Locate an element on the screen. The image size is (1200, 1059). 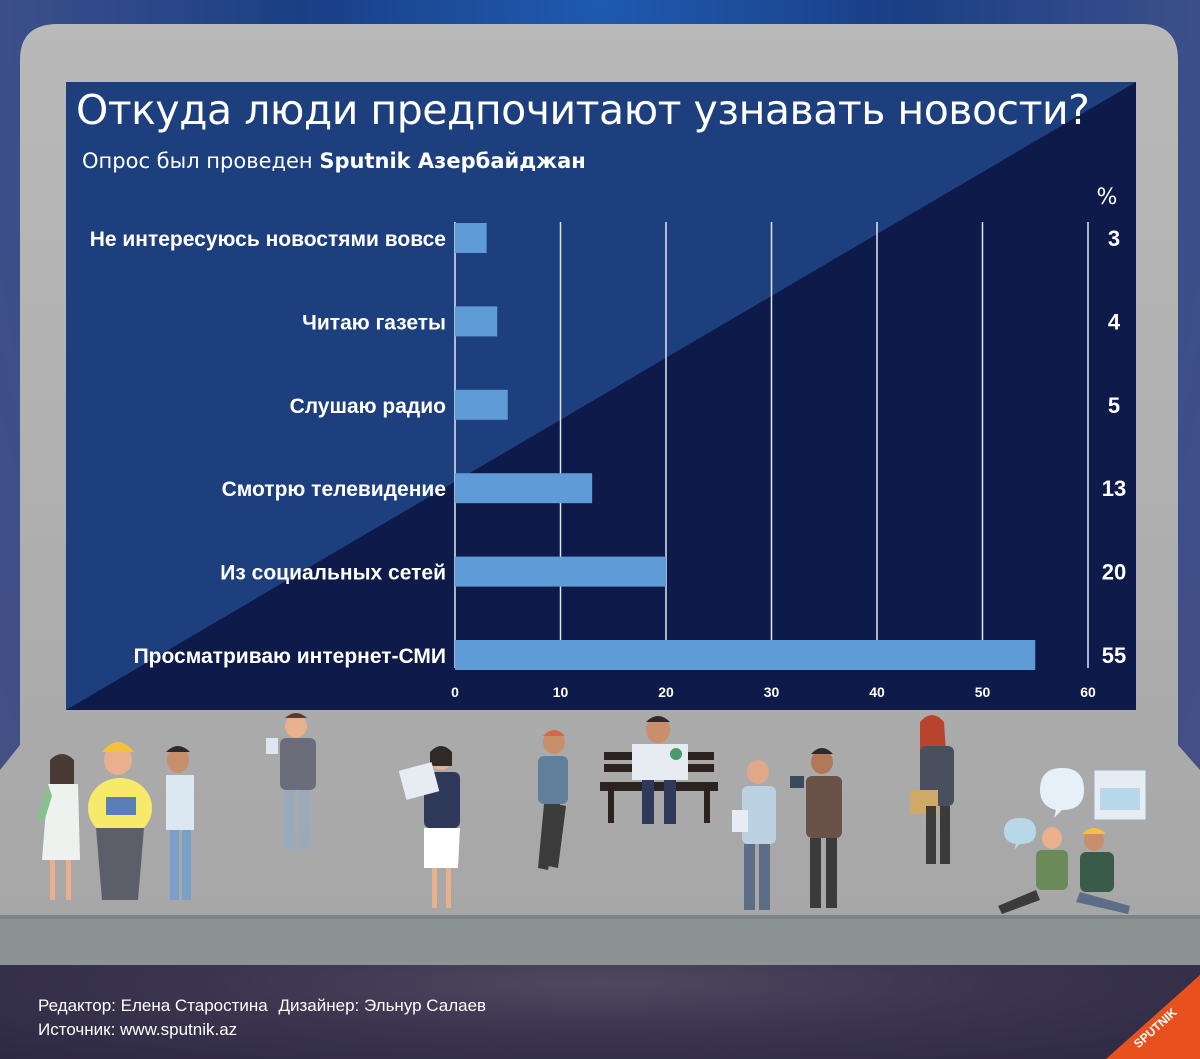
person-bench-newspaper is located at coordinates (659, 770).